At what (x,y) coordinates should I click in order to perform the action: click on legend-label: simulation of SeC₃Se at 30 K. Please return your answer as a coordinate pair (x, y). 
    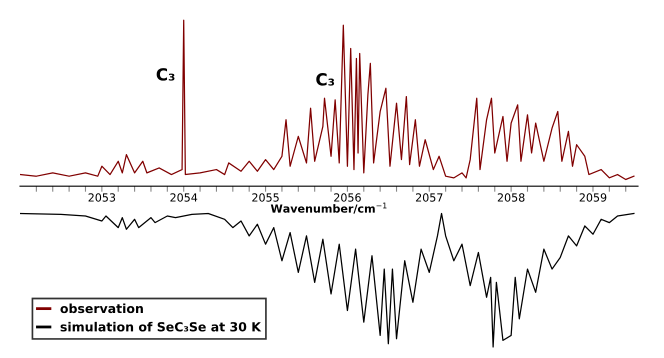
    Looking at the image, I should click on (161, 327).